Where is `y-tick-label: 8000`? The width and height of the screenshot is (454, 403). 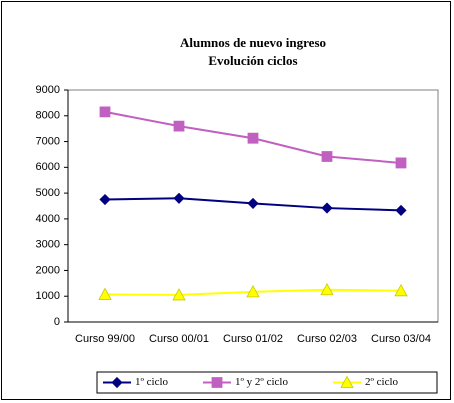
y-tick-label: 8000 is located at coordinates (48, 116).